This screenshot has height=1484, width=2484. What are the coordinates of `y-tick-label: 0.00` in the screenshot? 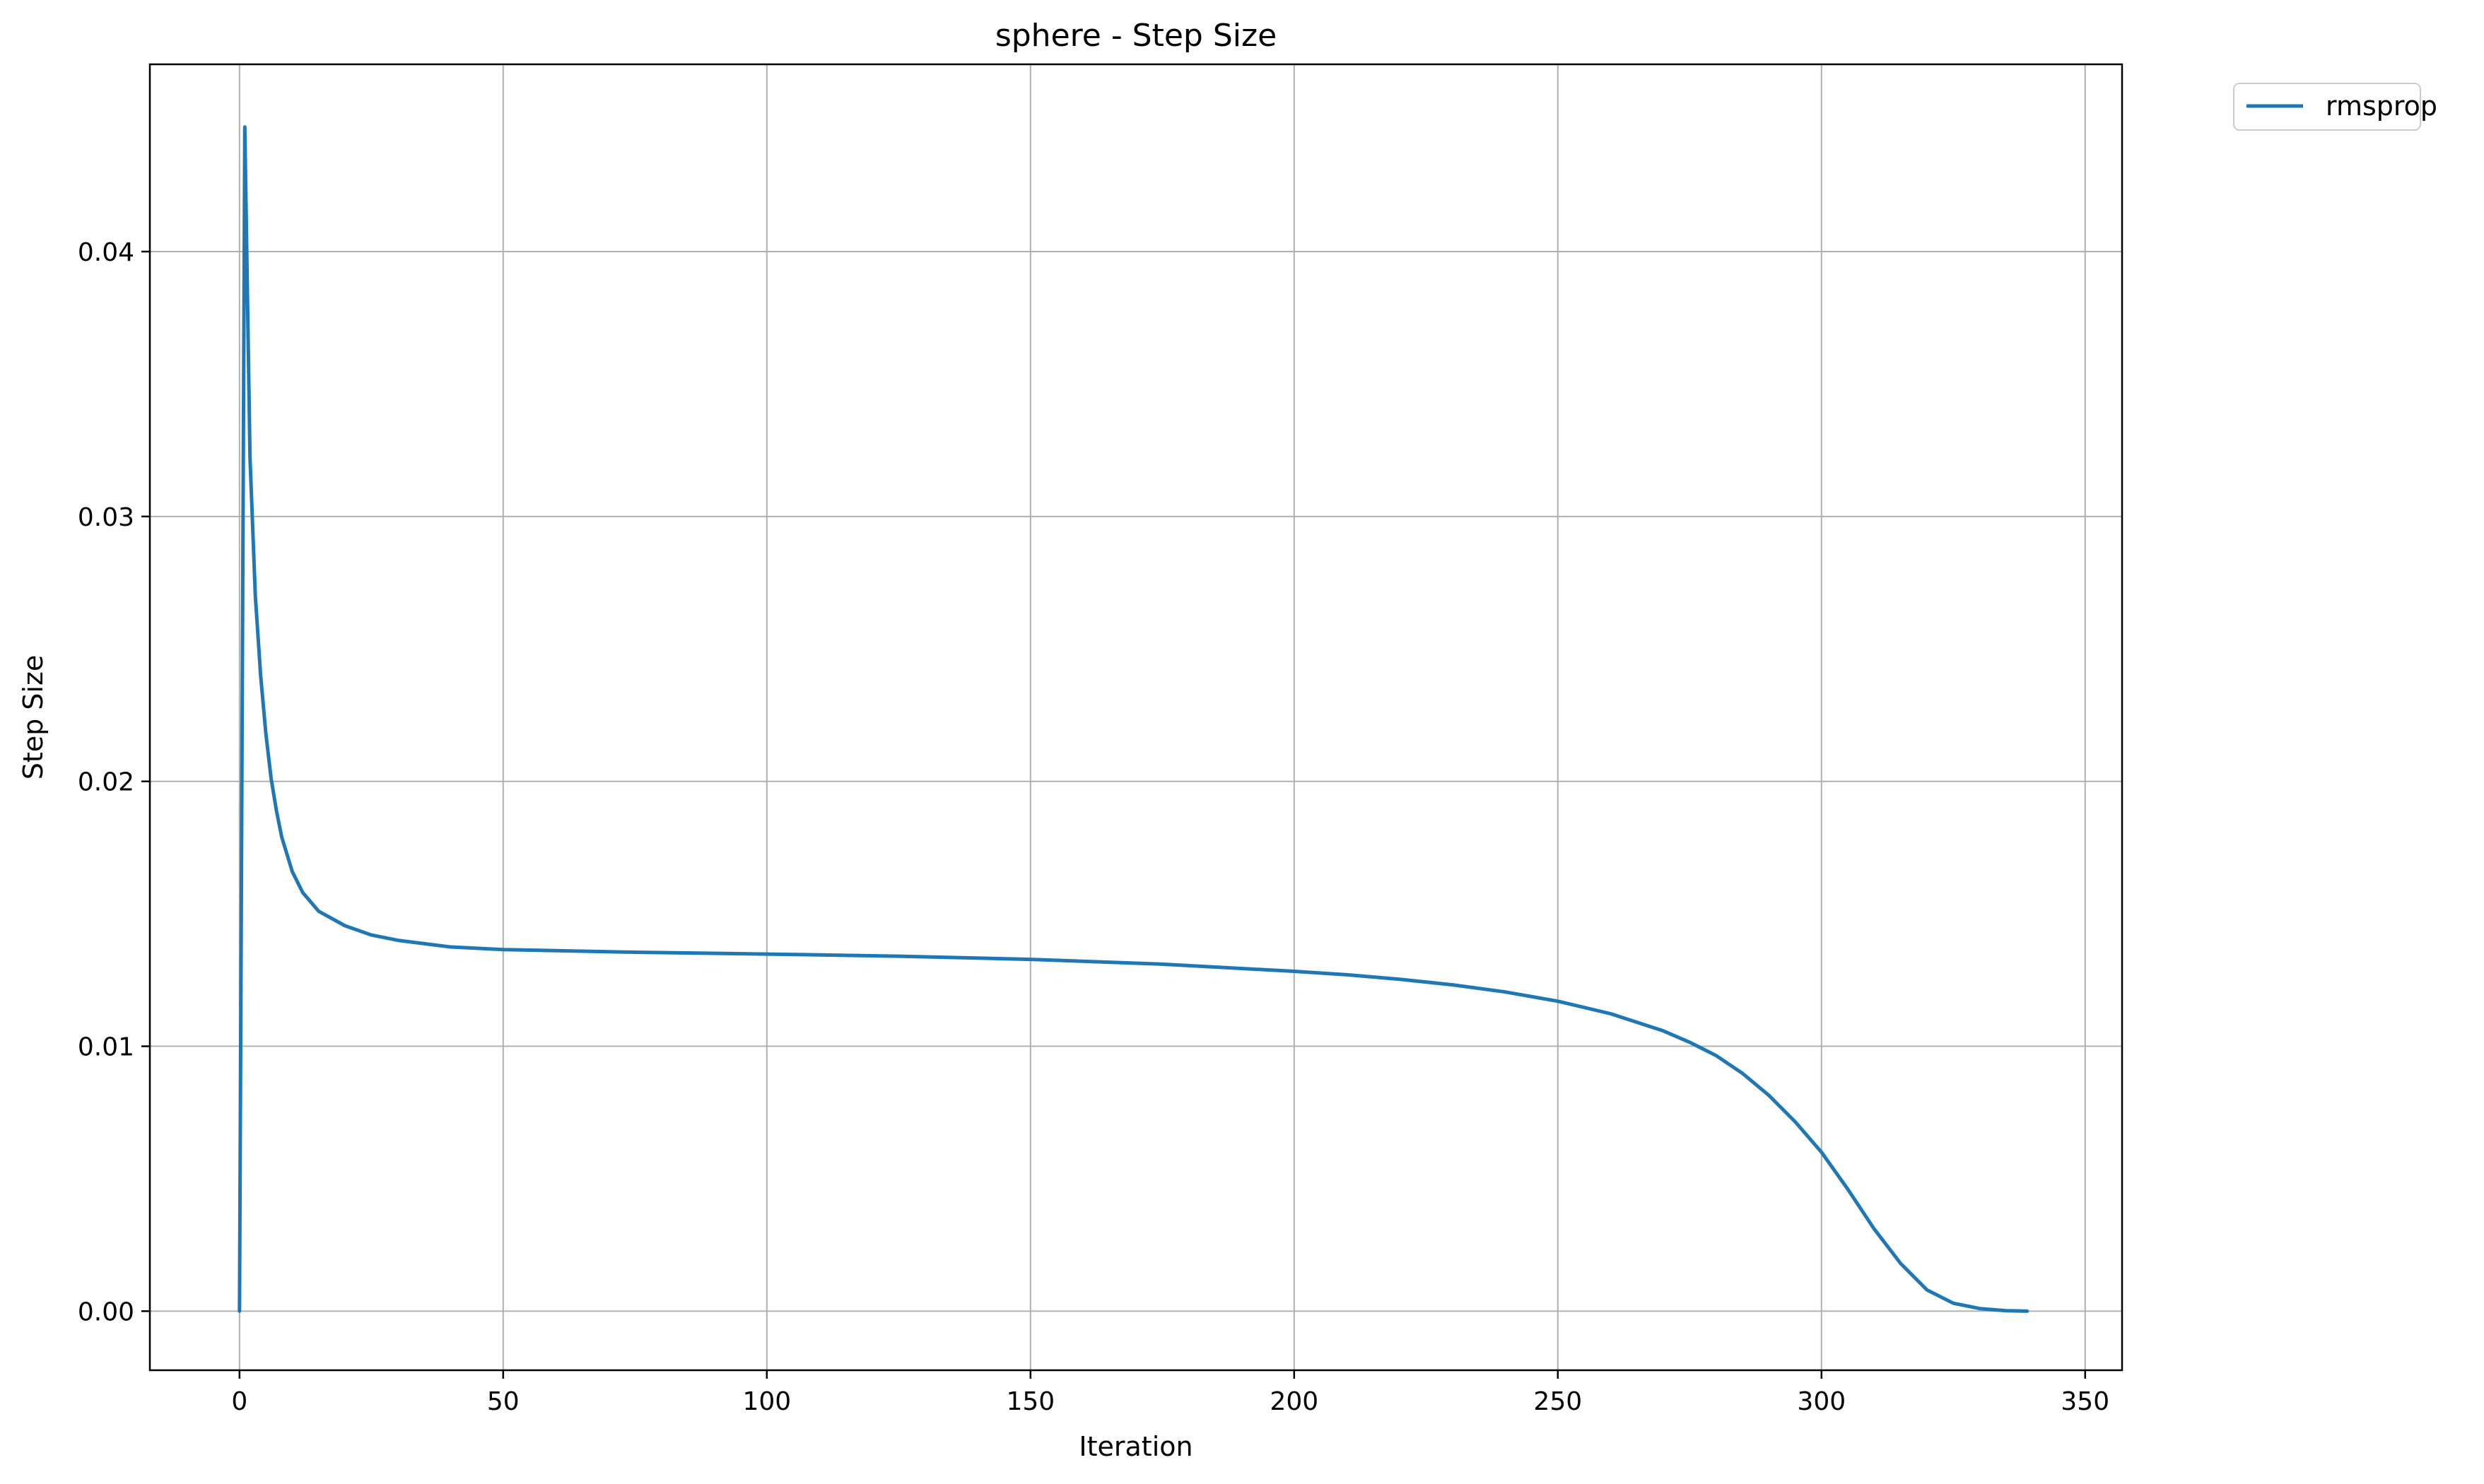 It's located at (106, 1311).